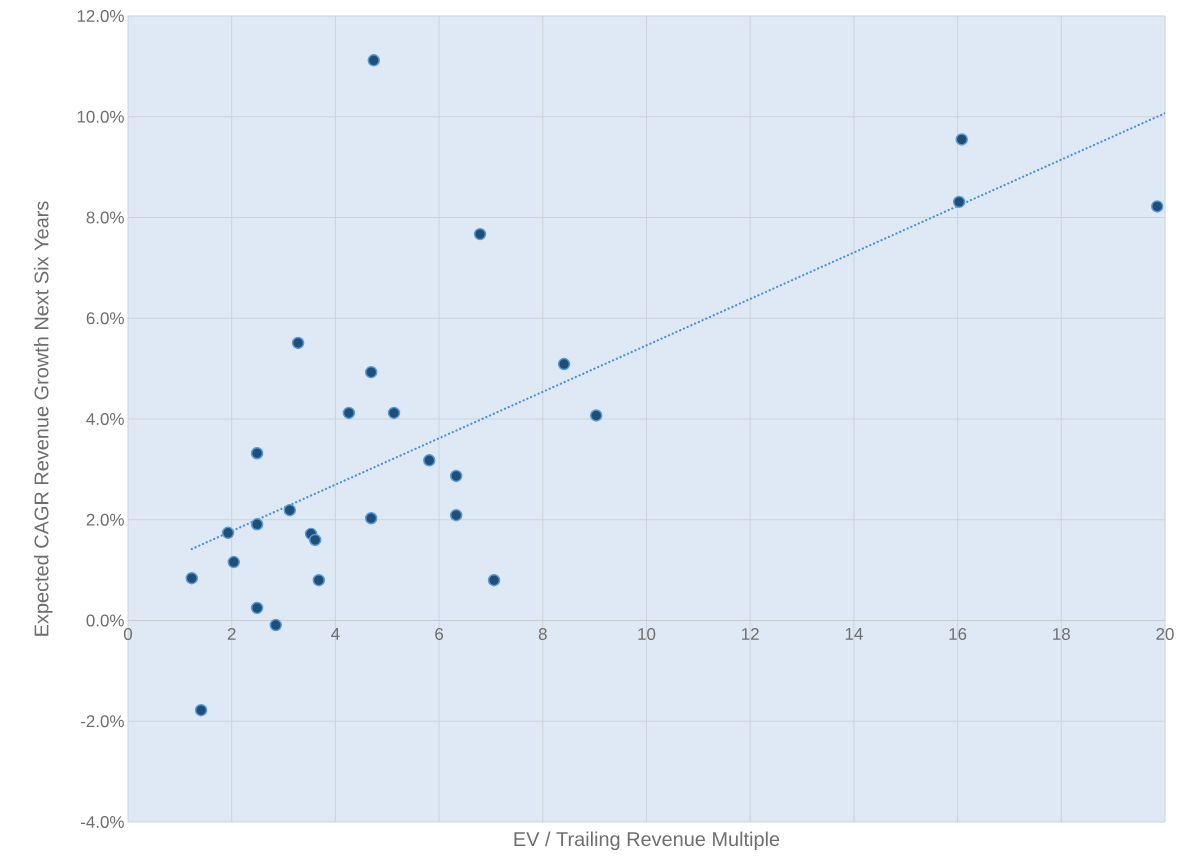 The width and height of the screenshot is (1179, 859). Describe the element at coordinates (105, 419) in the screenshot. I see `y-tick-label: 4.0%` at that location.